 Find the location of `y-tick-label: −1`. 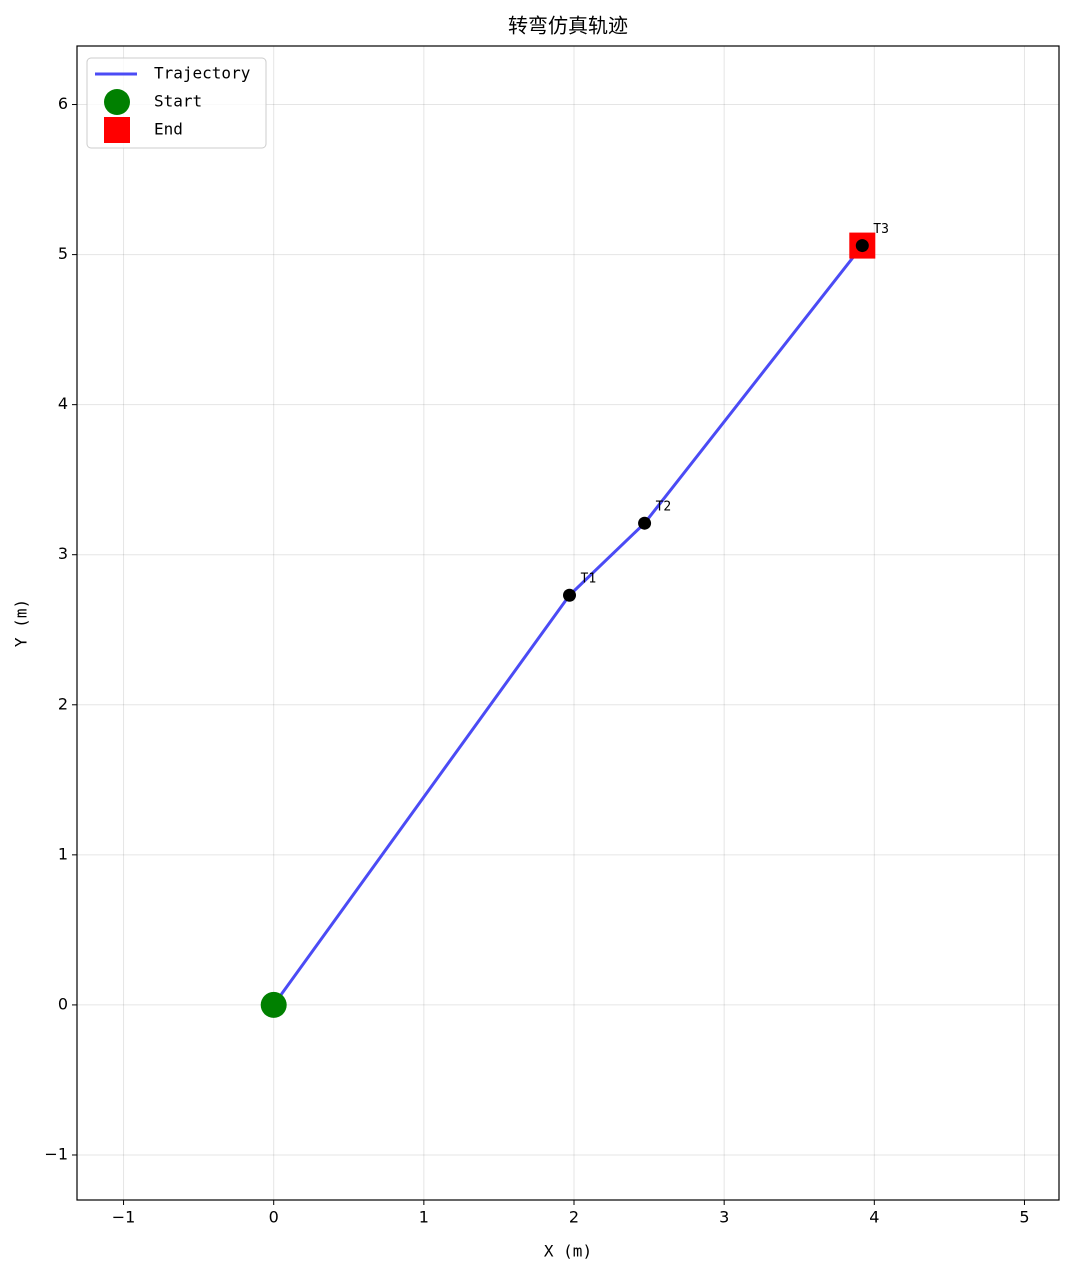

y-tick-label: −1 is located at coordinates (56, 1153).